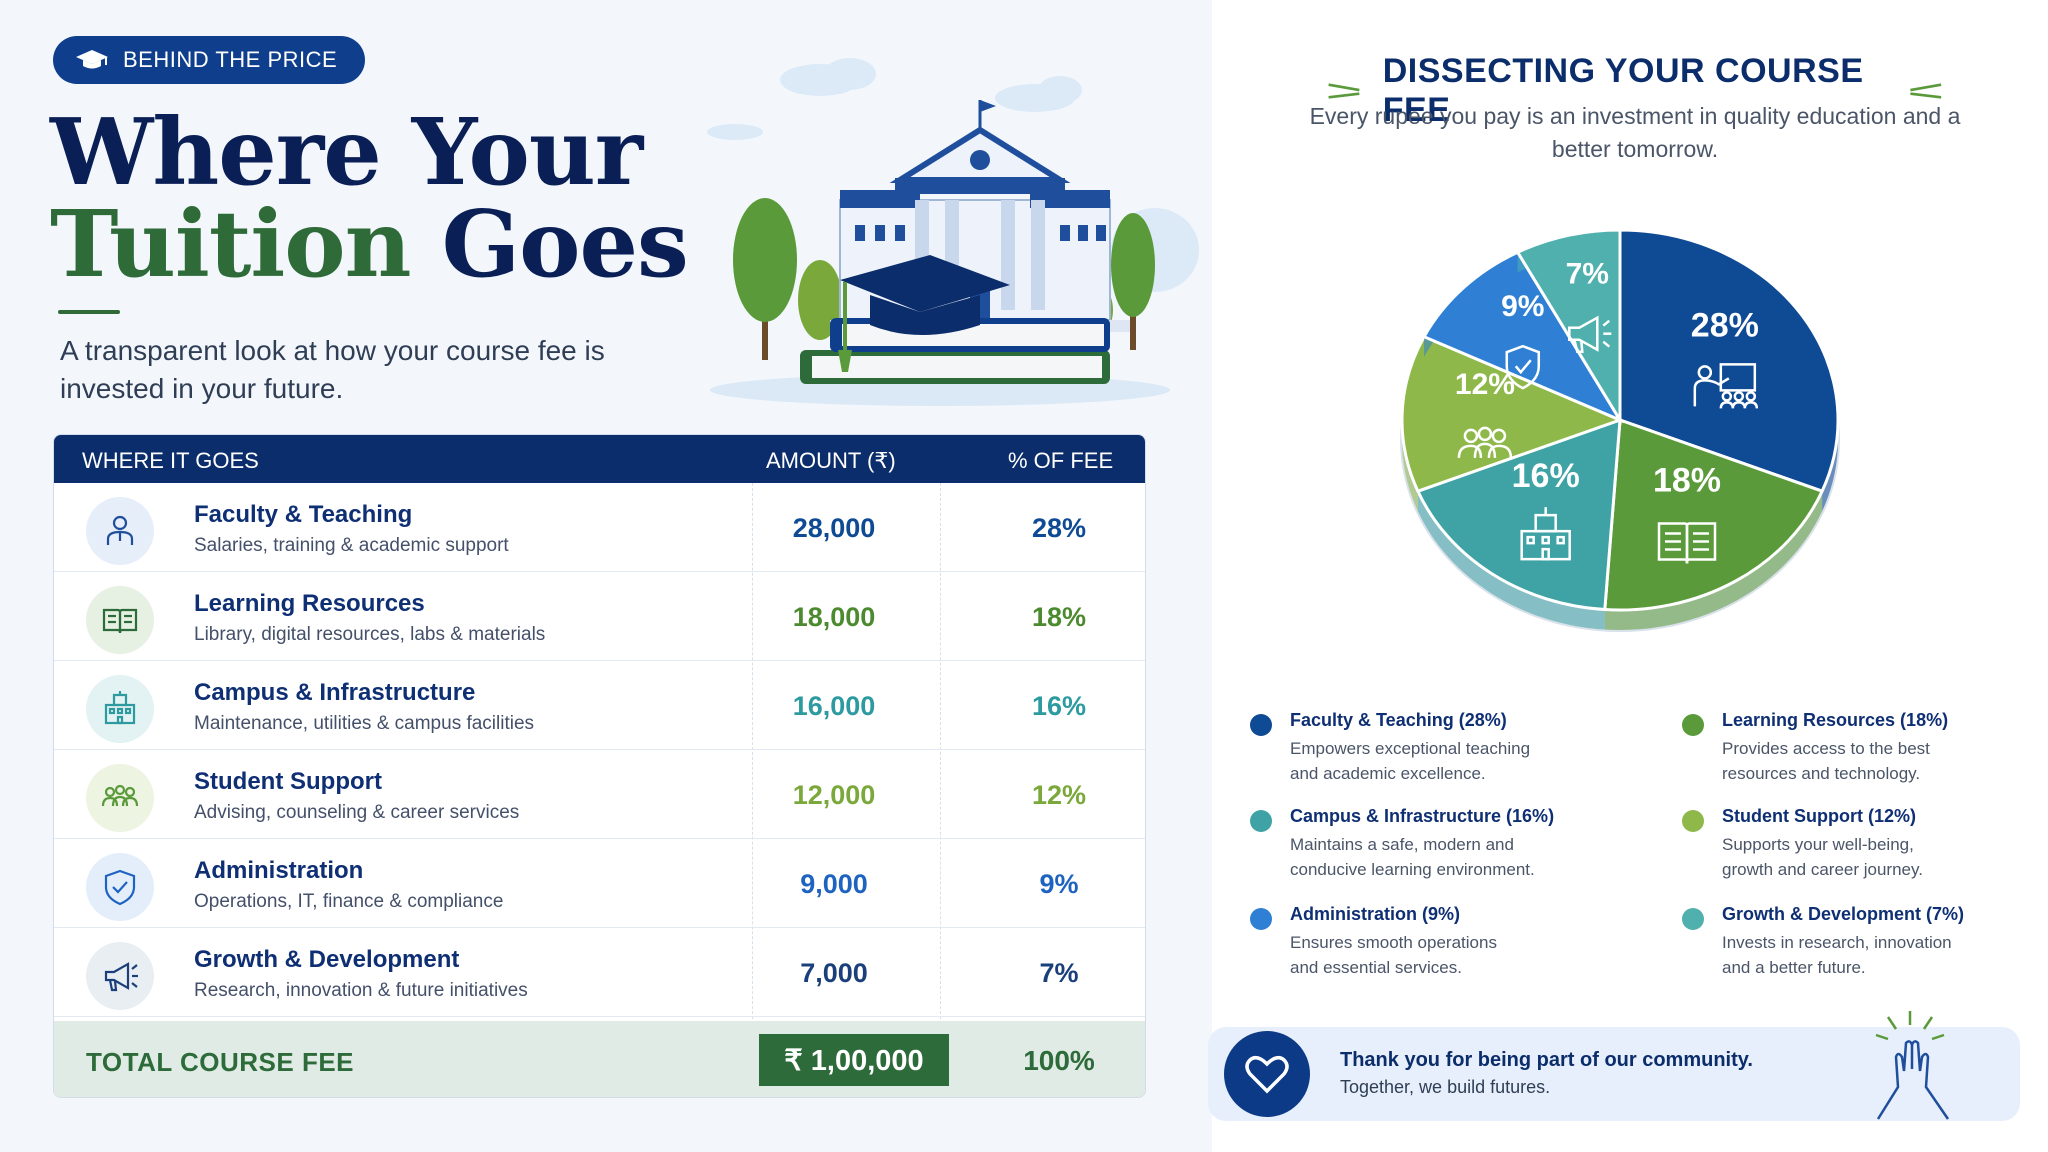 The image size is (2048, 1152). What do you see at coordinates (346, 152) in the screenshot?
I see `page-title-line1: Where Your` at bounding box center [346, 152].